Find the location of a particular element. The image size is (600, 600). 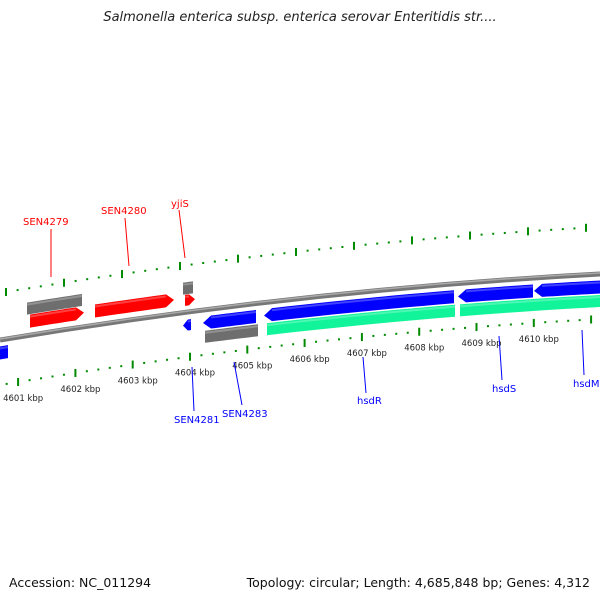

reverse-cds-hsdS-shade is located at coordinates (499, 289).